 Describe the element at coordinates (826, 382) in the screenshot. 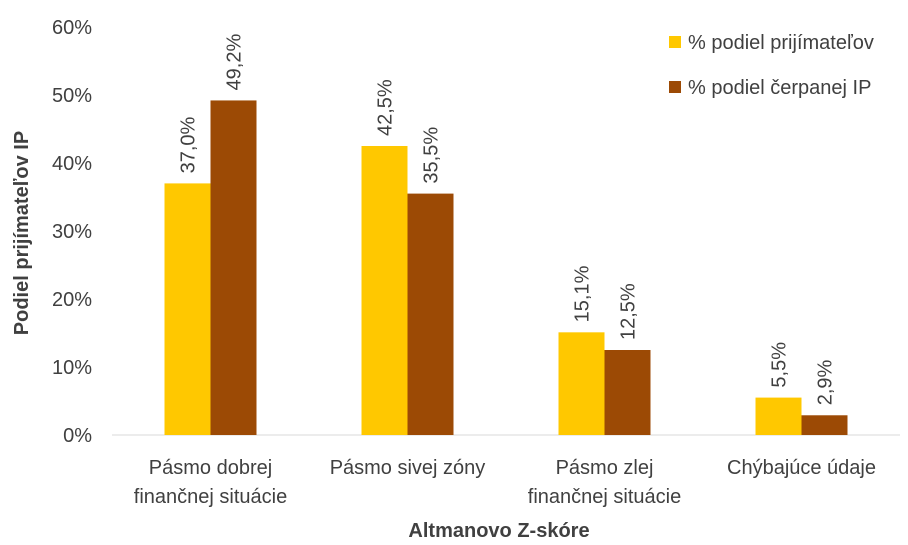

I see `data-label: 2,9%` at that location.